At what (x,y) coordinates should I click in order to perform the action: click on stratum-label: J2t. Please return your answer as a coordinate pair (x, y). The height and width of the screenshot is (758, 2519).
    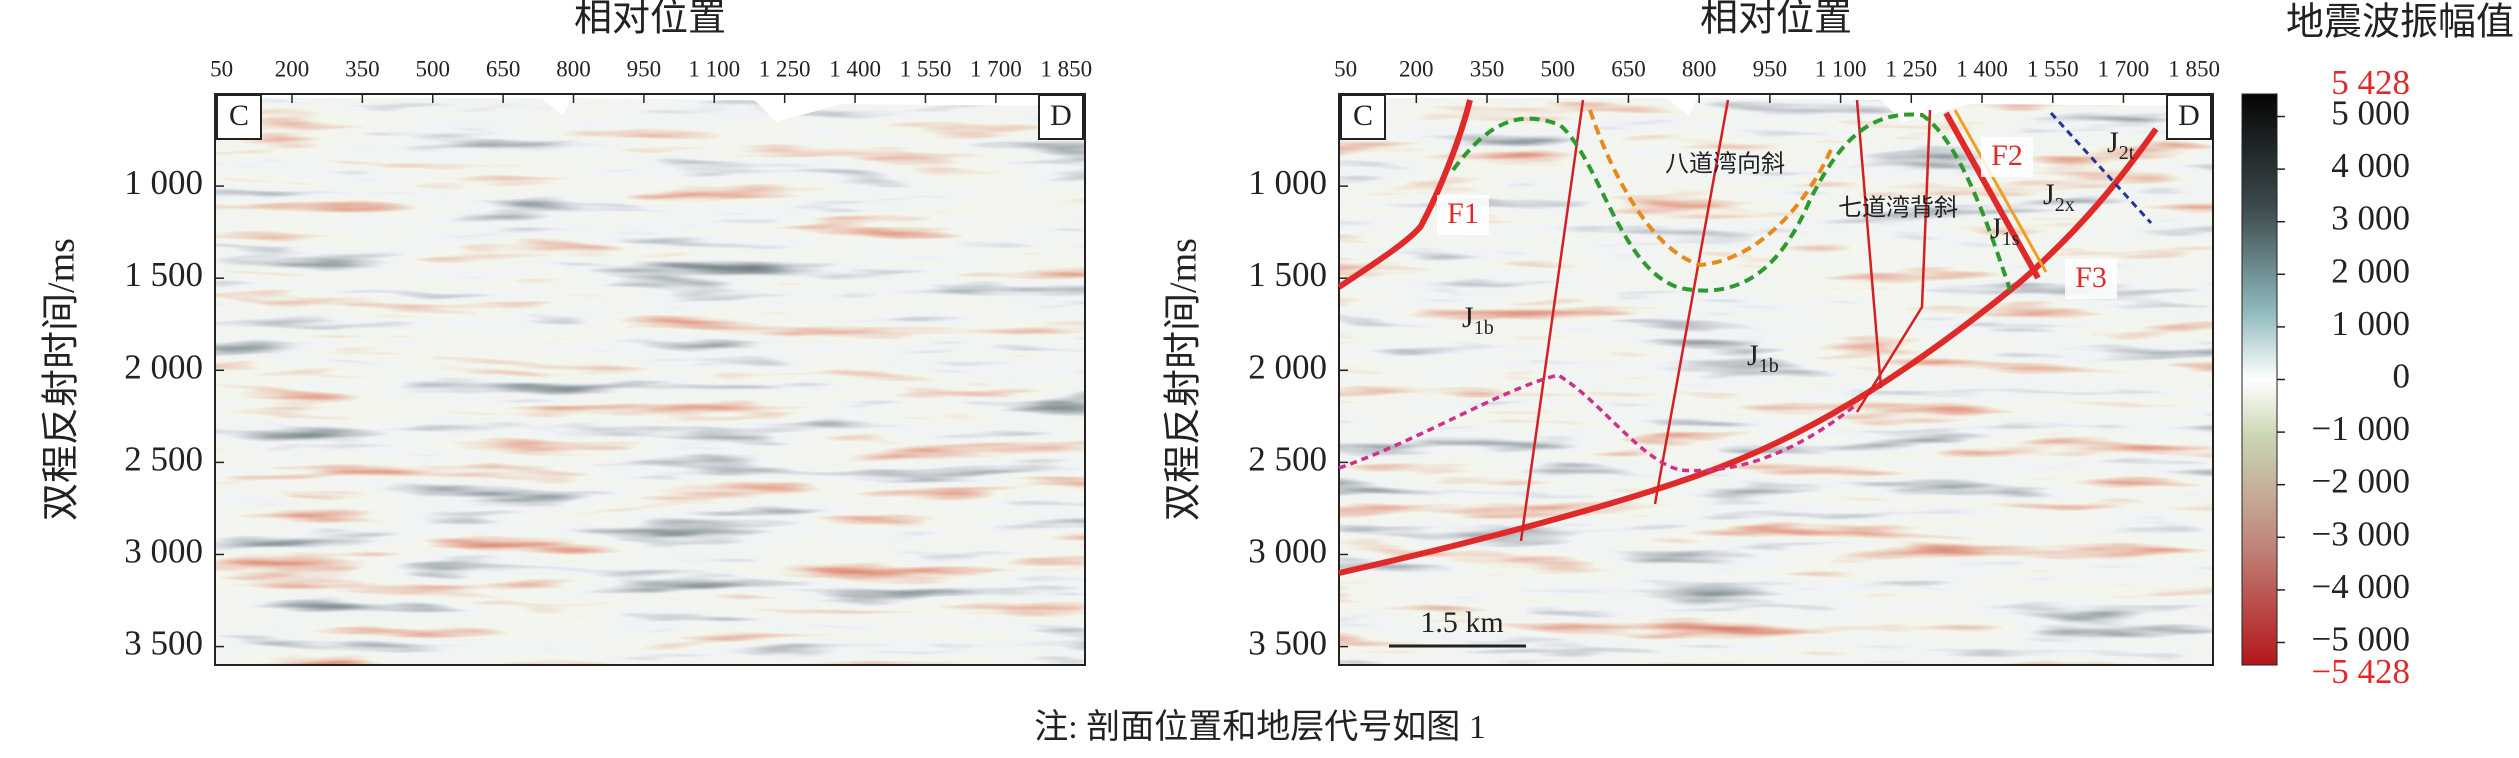
    Looking at the image, I should click on (2121, 145).